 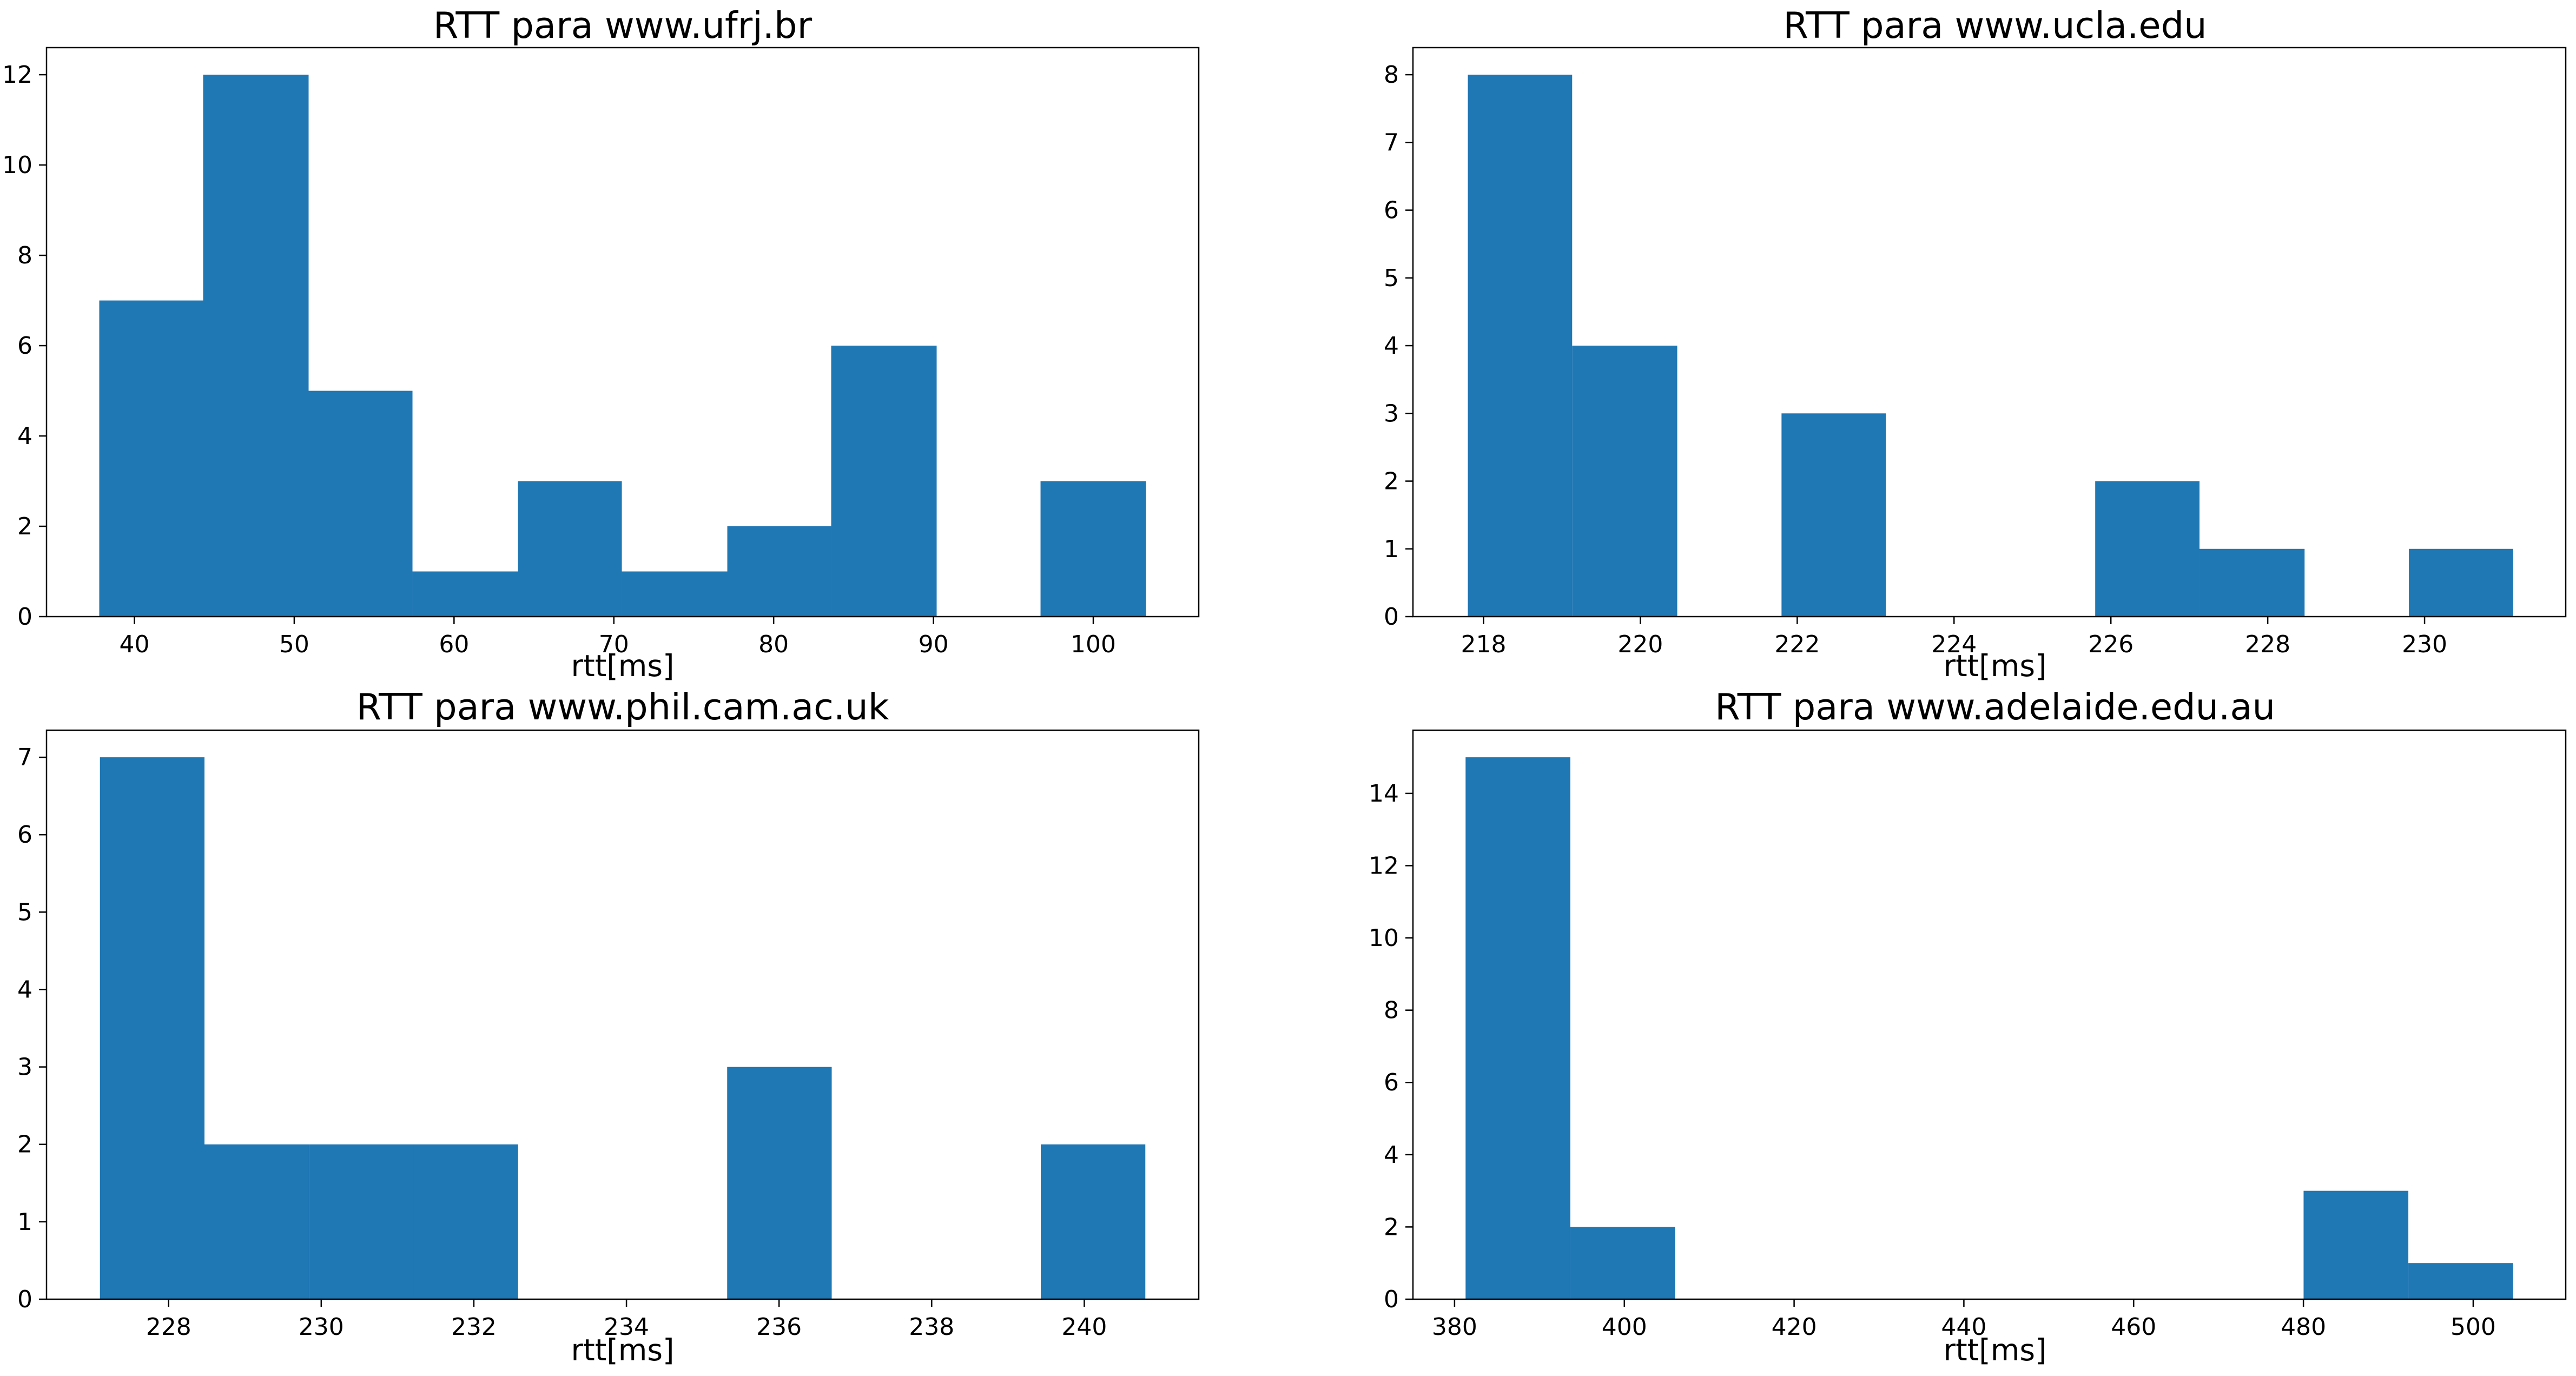 What do you see at coordinates (1084, 1327) in the screenshot?
I see `x-tick-label: 240` at bounding box center [1084, 1327].